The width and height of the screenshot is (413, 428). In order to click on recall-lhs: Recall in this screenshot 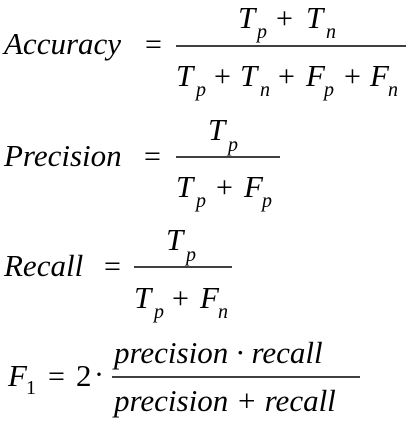, I will do `click(43, 265)`.